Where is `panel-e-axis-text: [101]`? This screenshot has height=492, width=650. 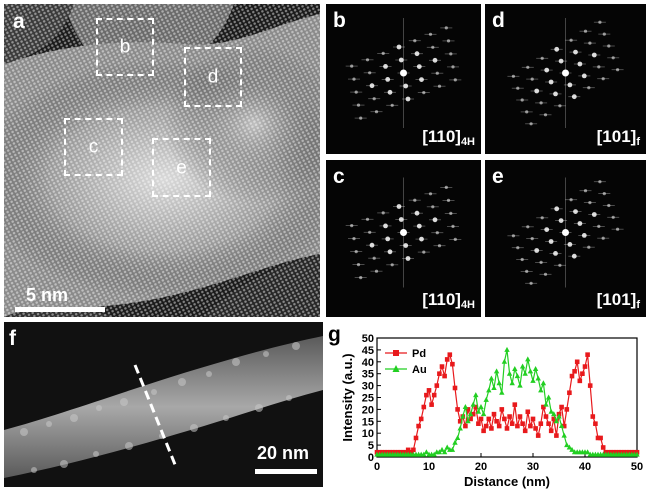
panel-e-axis-text: [101] is located at coordinates (616, 299).